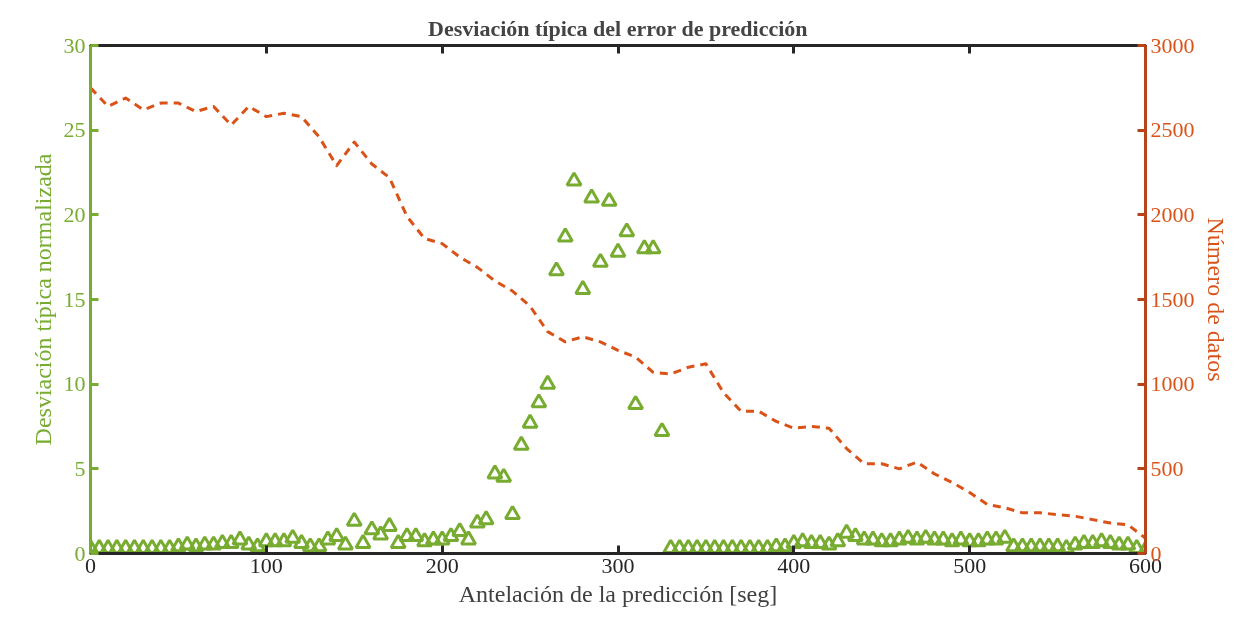 The height and width of the screenshot is (633, 1250). What do you see at coordinates (1172, 299) in the screenshot?
I see `y2-tick-label: 1500` at bounding box center [1172, 299].